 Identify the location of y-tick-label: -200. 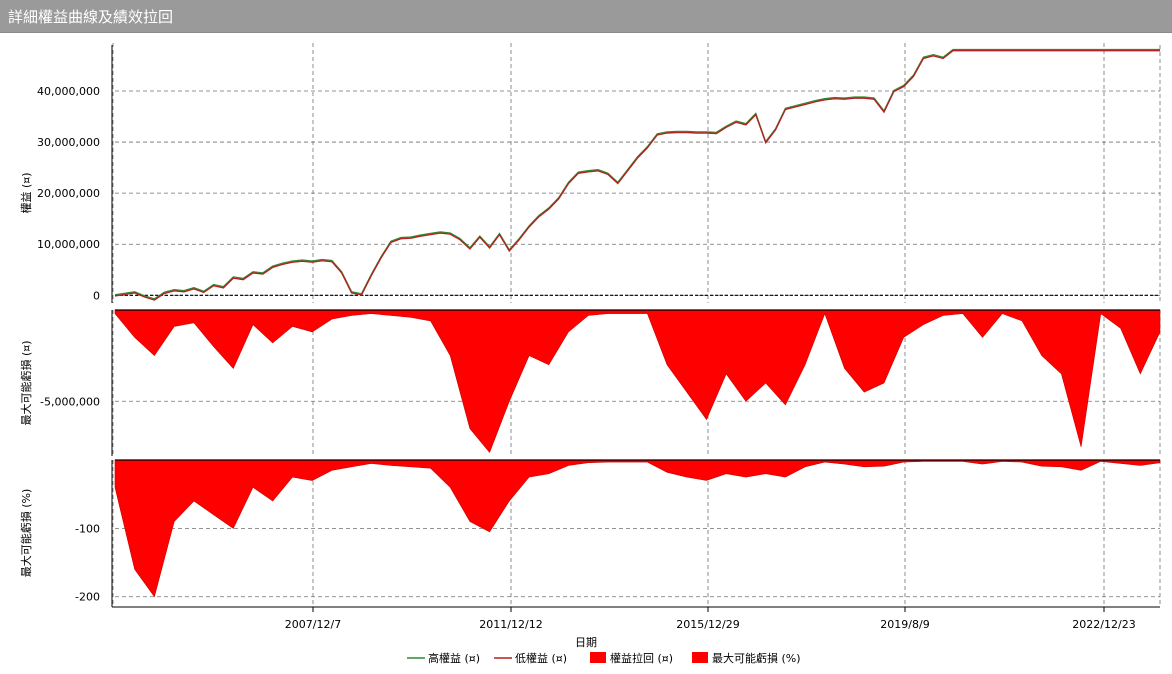
(87, 597).